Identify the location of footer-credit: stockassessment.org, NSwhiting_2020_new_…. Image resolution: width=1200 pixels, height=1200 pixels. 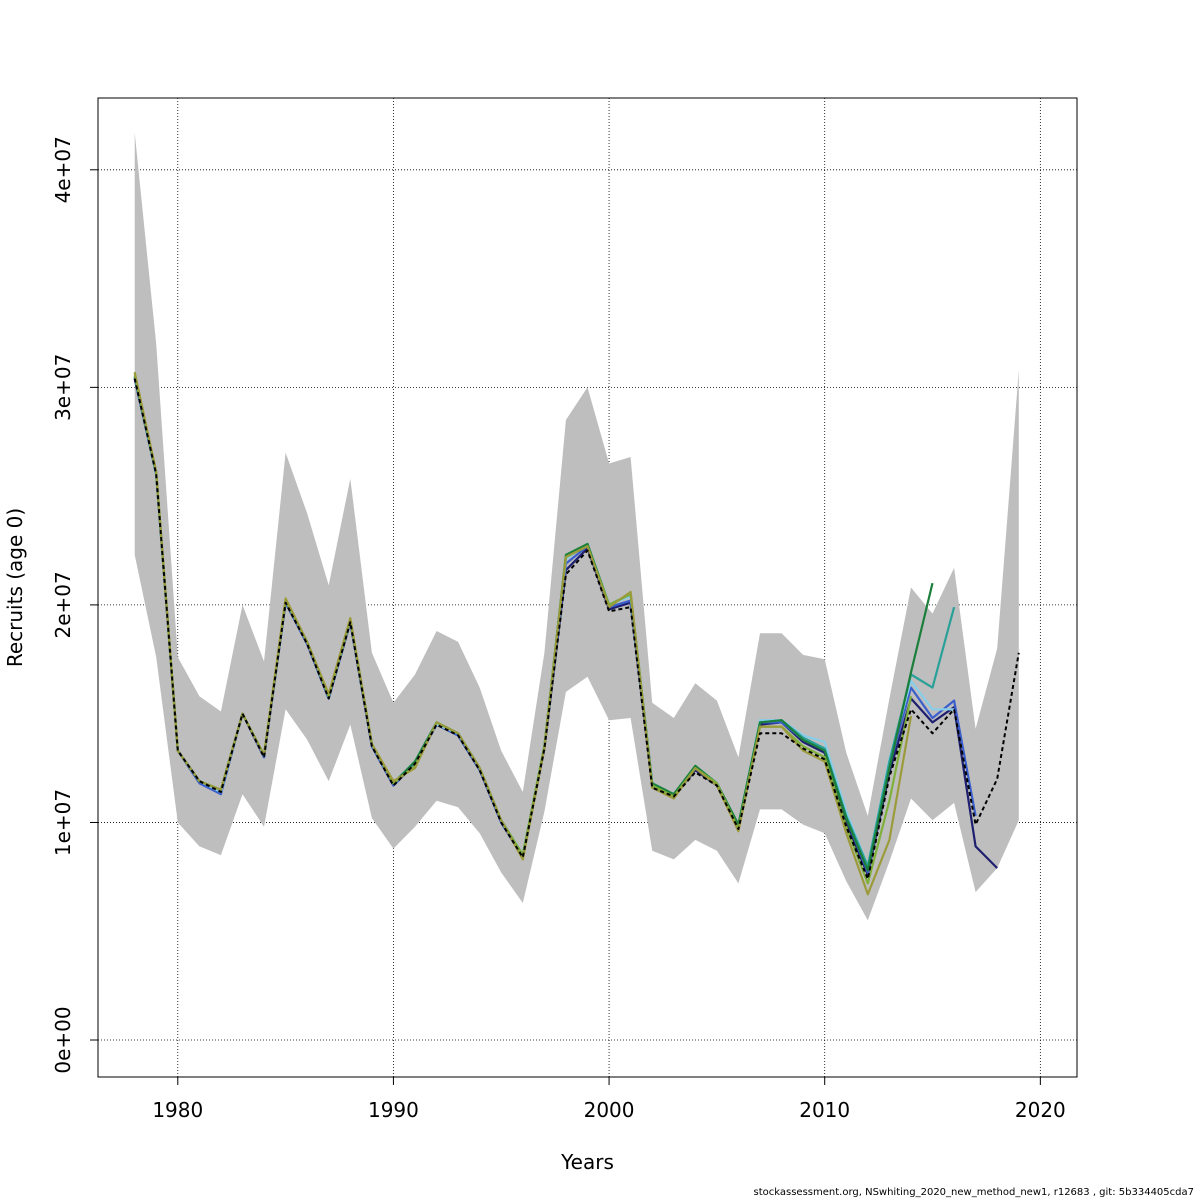
(973, 1192).